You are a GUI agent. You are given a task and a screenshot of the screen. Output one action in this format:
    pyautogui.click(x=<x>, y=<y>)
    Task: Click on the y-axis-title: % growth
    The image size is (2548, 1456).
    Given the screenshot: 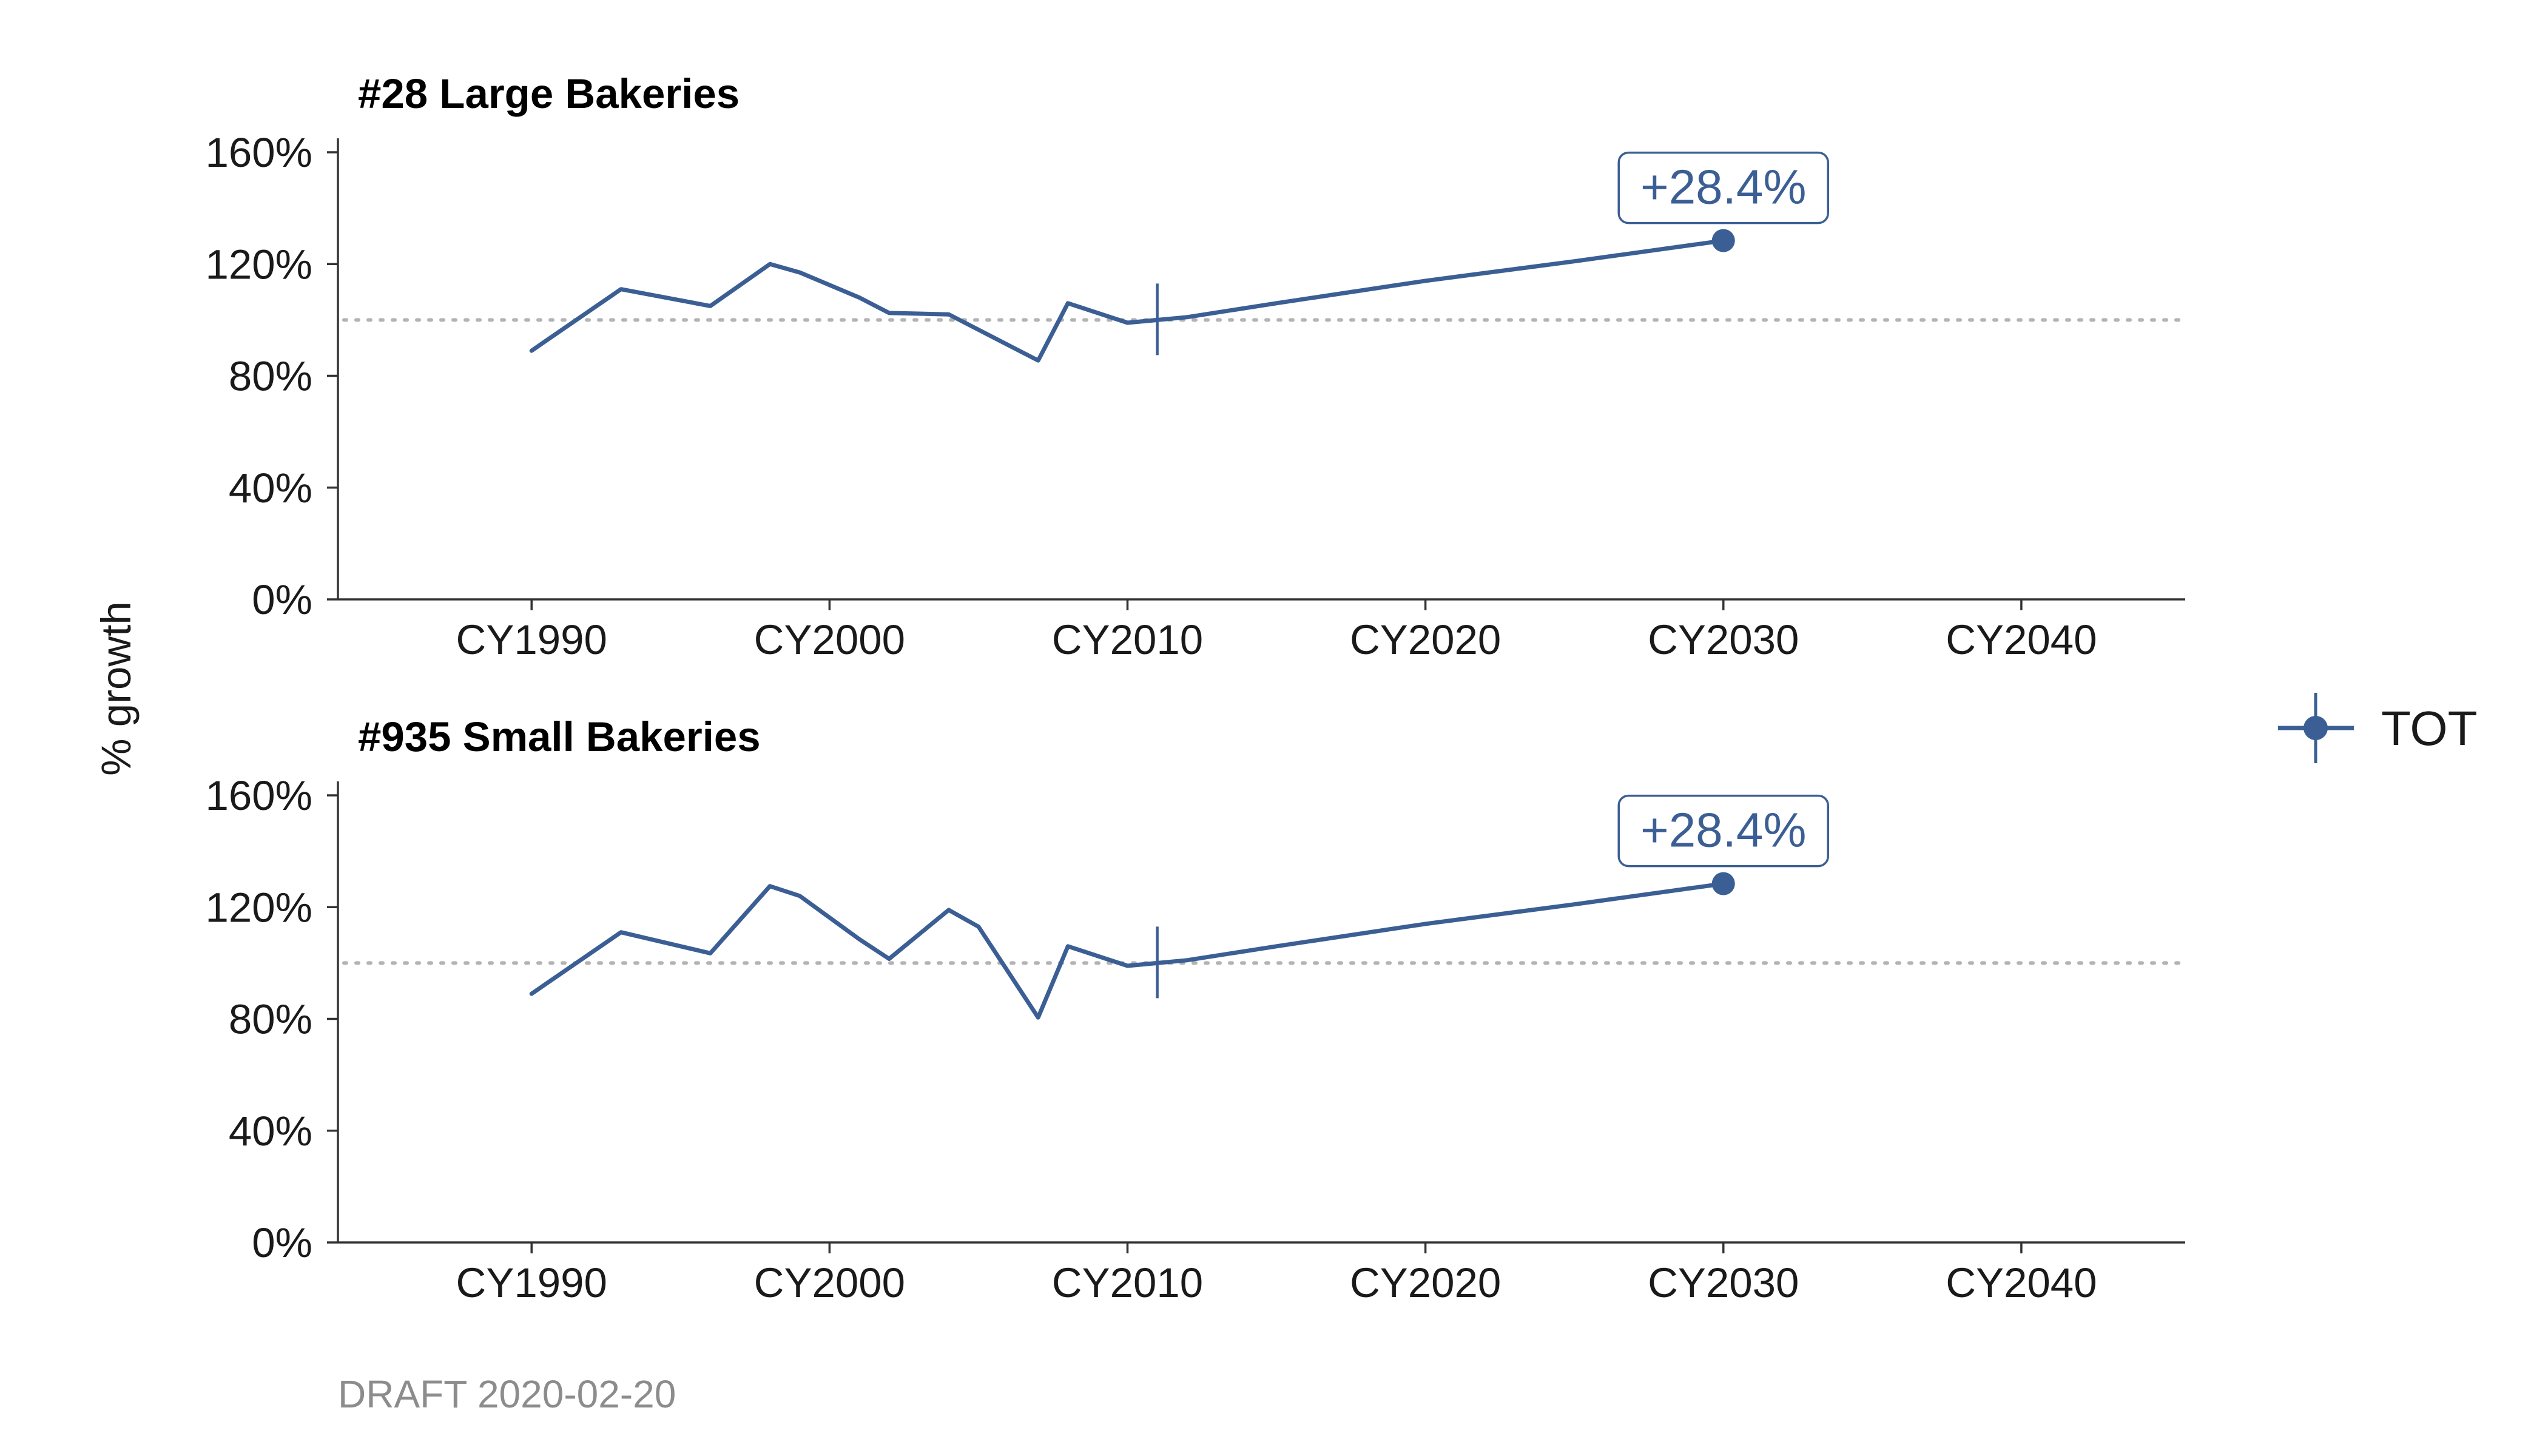 What is the action you would take?
    pyautogui.click(x=116, y=688)
    